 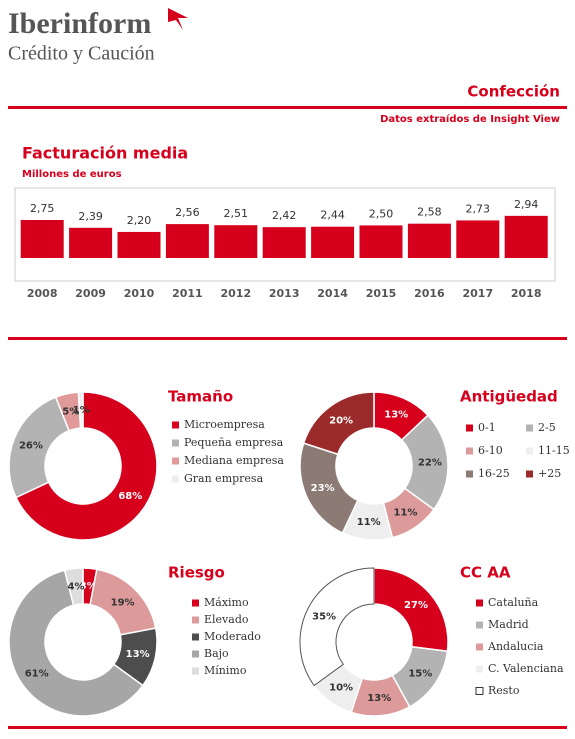 I want to click on logo-mark, so click(x=178, y=19).